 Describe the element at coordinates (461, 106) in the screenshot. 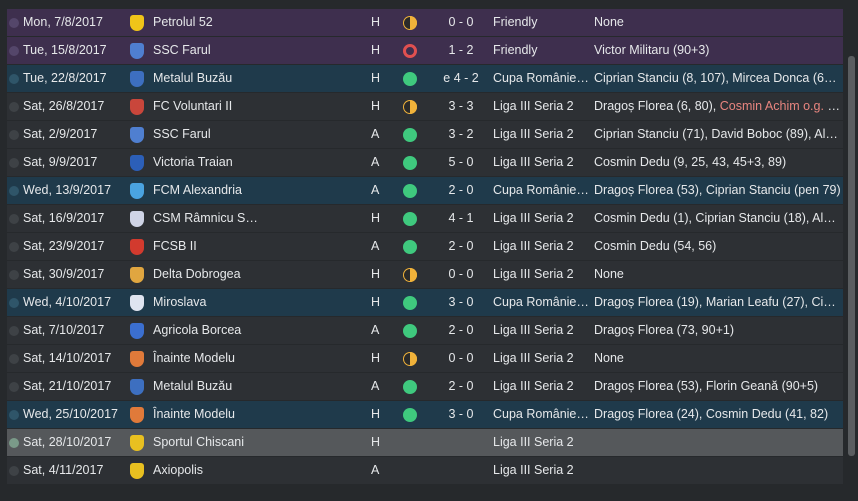

I see `match-score: 3 - 3` at that location.